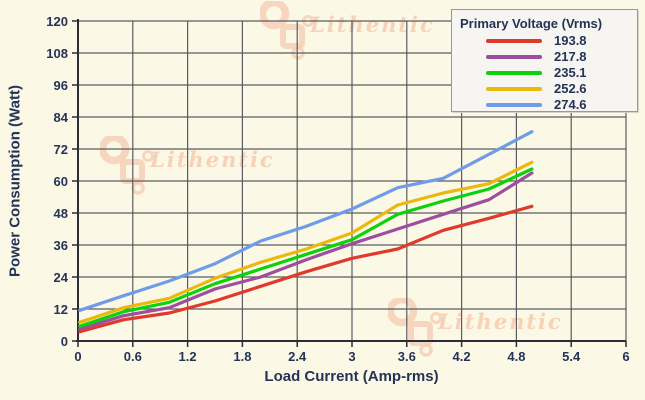 This screenshot has height=400, width=645. I want to click on x-tick-label: 6, so click(625, 356).